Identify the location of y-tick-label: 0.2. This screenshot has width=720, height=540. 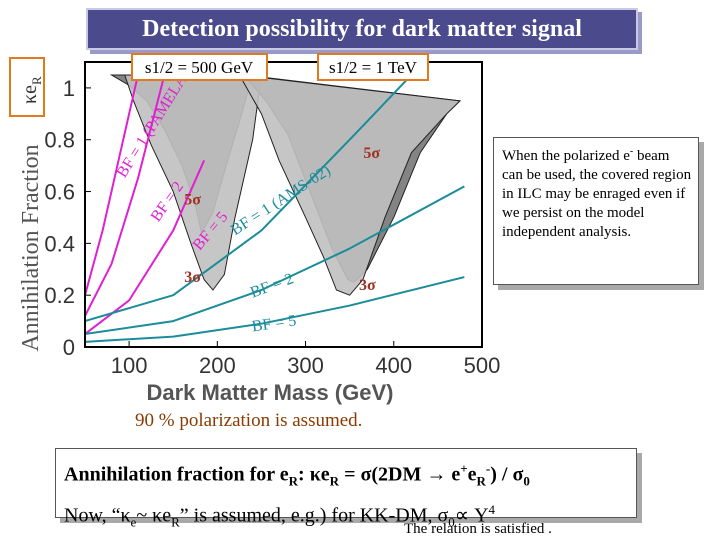
(59, 295).